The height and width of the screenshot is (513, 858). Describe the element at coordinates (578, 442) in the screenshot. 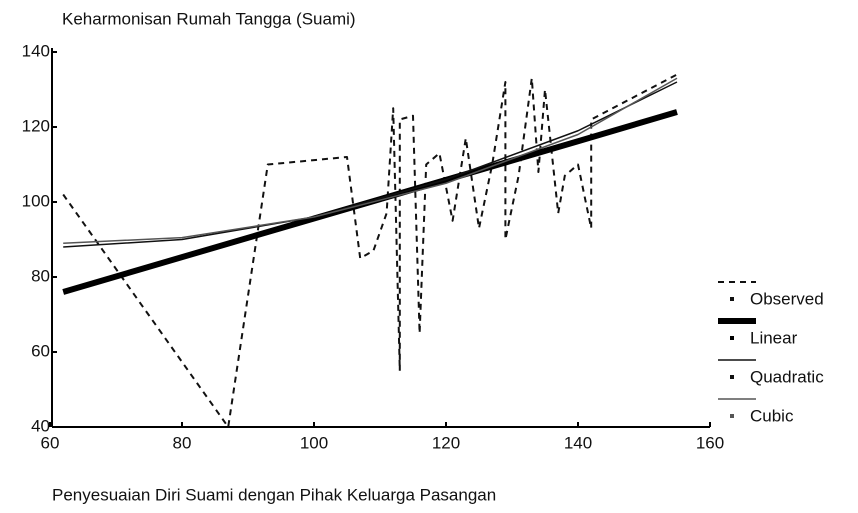

I see `x-tick-label: 140` at that location.